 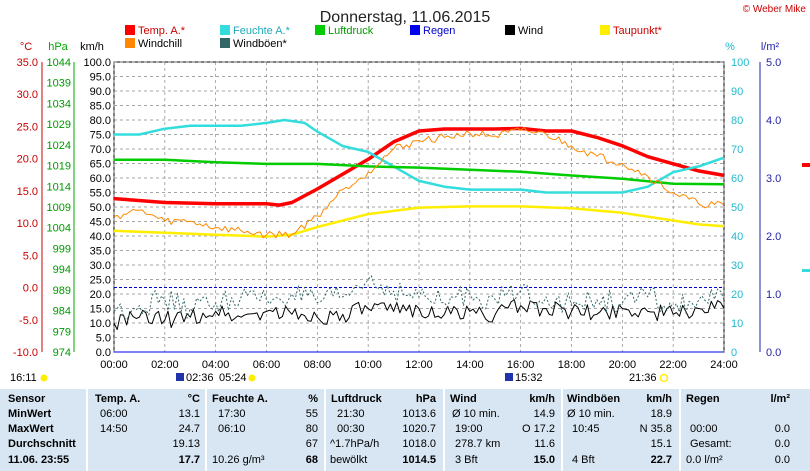 What do you see at coordinates (737, 295) in the screenshot?
I see `humidity-tick-label: 20` at bounding box center [737, 295].